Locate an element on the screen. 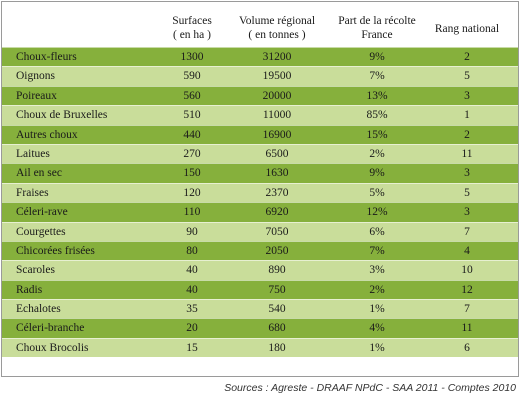 The image size is (522, 402). cell-volume: 7050 is located at coordinates (277, 231).